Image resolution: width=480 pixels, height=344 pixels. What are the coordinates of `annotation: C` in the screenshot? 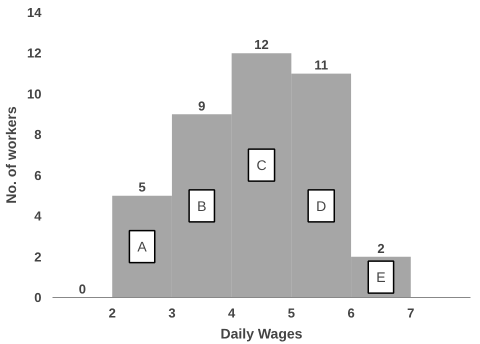 It's located at (261, 165).